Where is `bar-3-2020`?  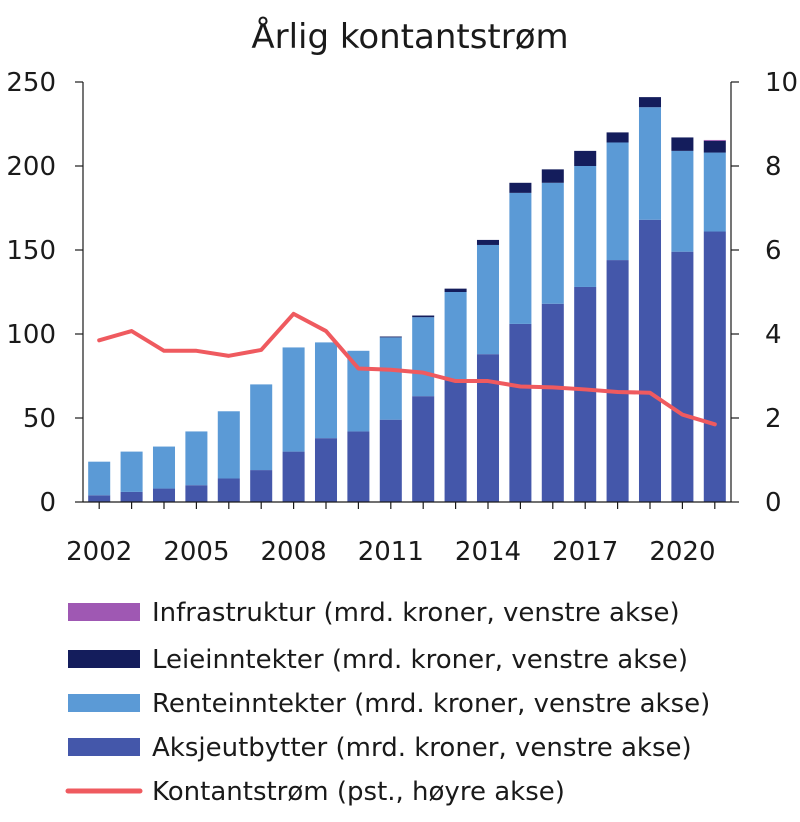 bar-3-2020 is located at coordinates (682, 144).